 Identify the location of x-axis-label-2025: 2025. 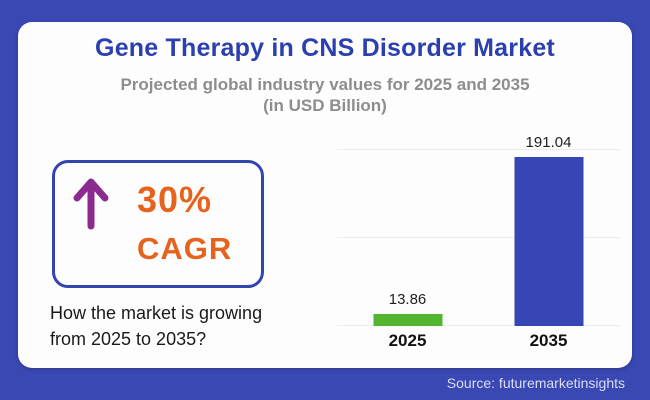
(407, 340).